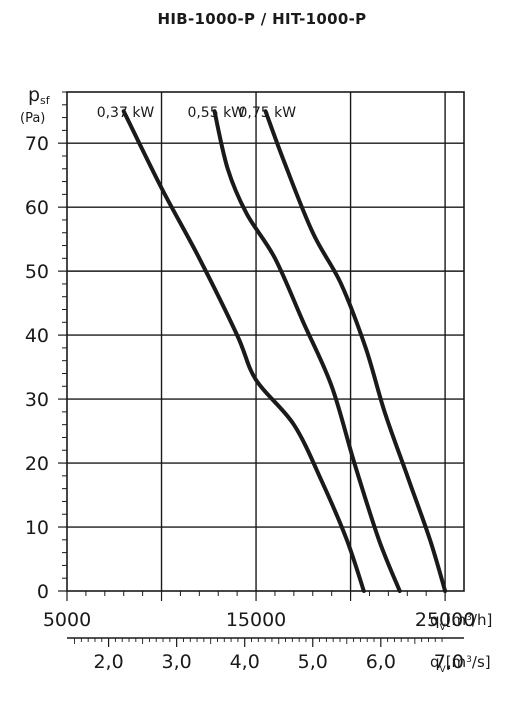  I want to click on y-tick-label: 60, so click(37, 208).